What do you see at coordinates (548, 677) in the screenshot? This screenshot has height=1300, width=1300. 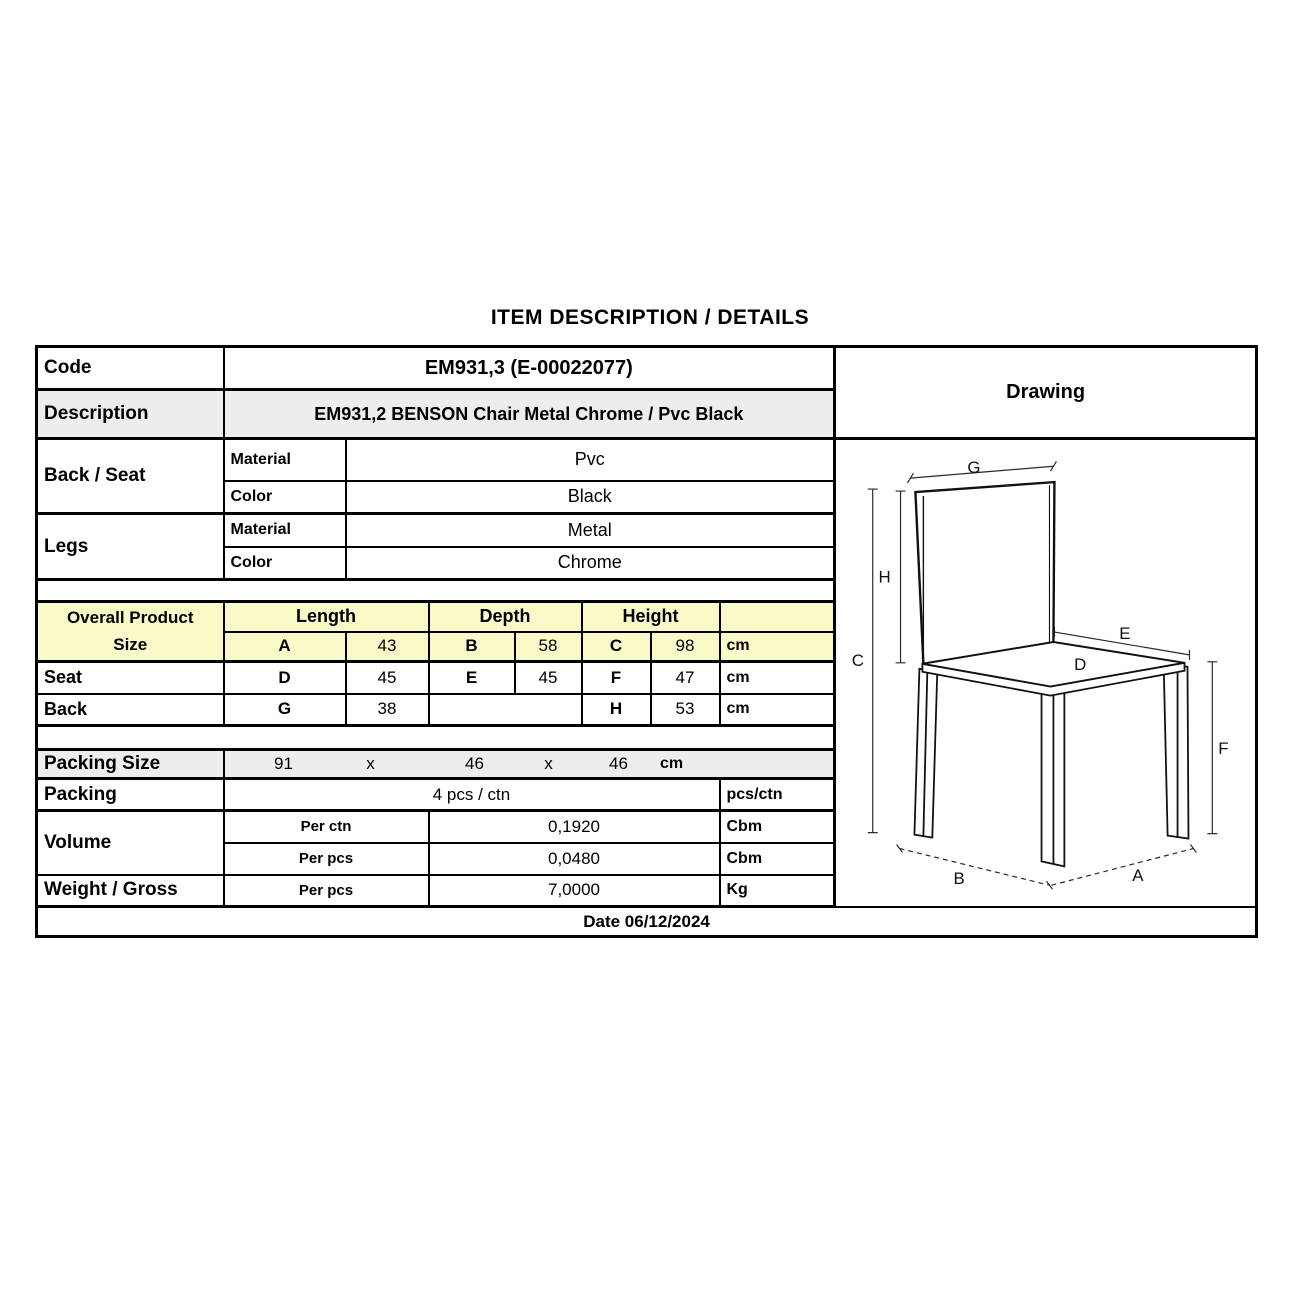 I see `seat-e-value: 45` at bounding box center [548, 677].